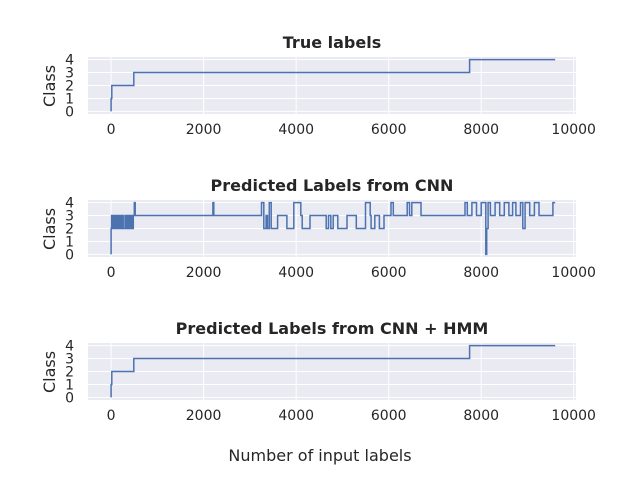 The width and height of the screenshot is (640, 480). What do you see at coordinates (332, 42) in the screenshot?
I see `subplot-title: True labels` at bounding box center [332, 42].